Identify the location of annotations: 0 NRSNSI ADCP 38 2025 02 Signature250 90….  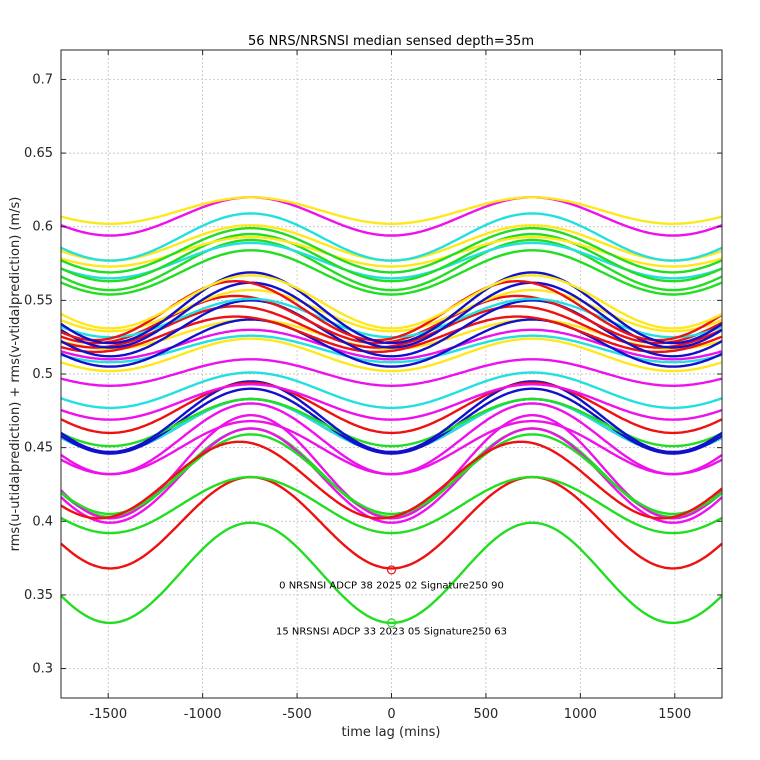
(391, 601).